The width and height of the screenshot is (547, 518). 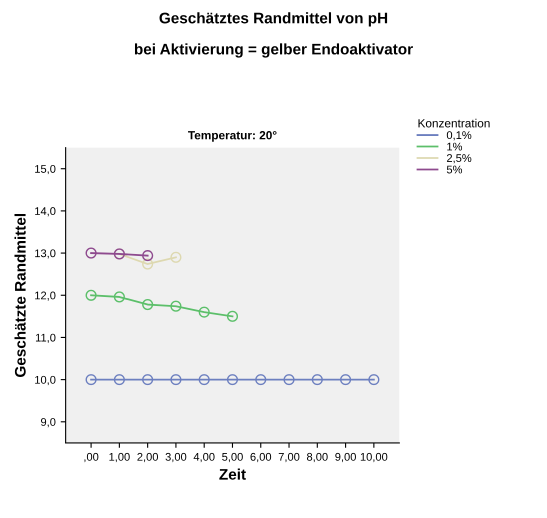 I want to click on x-tick-label: 5,00, so click(x=232, y=457).